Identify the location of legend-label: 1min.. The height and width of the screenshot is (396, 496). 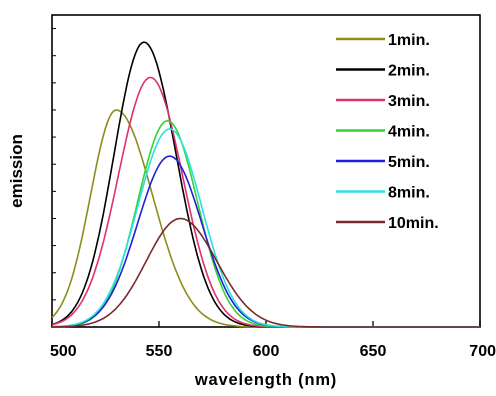
(409, 40).